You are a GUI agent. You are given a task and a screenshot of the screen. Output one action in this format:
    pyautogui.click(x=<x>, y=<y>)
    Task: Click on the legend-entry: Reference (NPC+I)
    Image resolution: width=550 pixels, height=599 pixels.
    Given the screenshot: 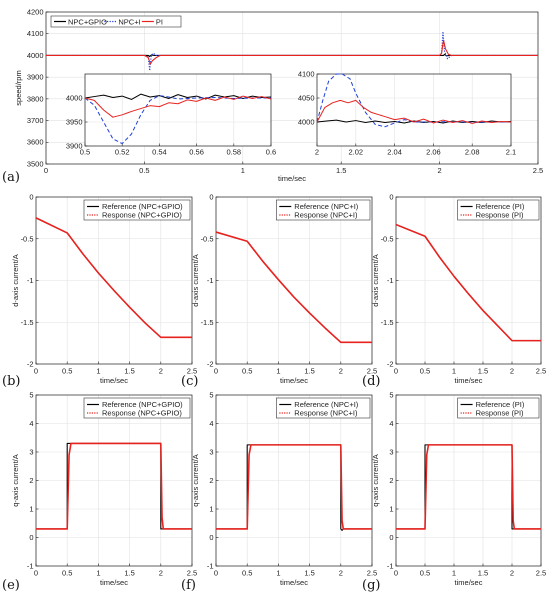 What is the action you would take?
    pyautogui.click(x=326, y=206)
    